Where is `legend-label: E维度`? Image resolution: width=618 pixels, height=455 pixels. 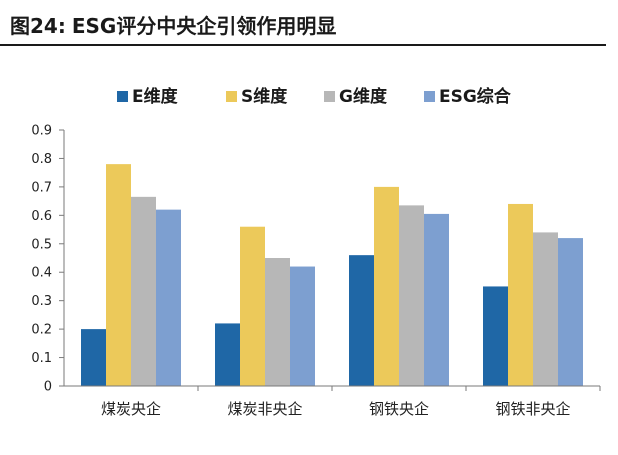 legend-label: E维度 is located at coordinates (155, 96).